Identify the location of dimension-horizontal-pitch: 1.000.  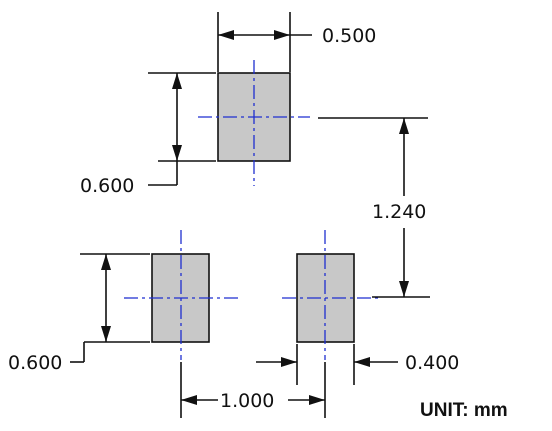
(253, 390).